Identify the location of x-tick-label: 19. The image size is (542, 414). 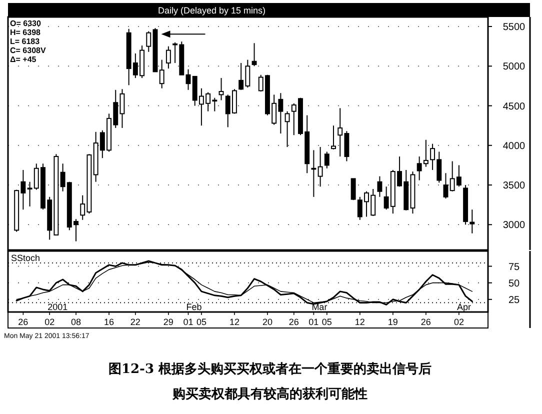
(393, 322).